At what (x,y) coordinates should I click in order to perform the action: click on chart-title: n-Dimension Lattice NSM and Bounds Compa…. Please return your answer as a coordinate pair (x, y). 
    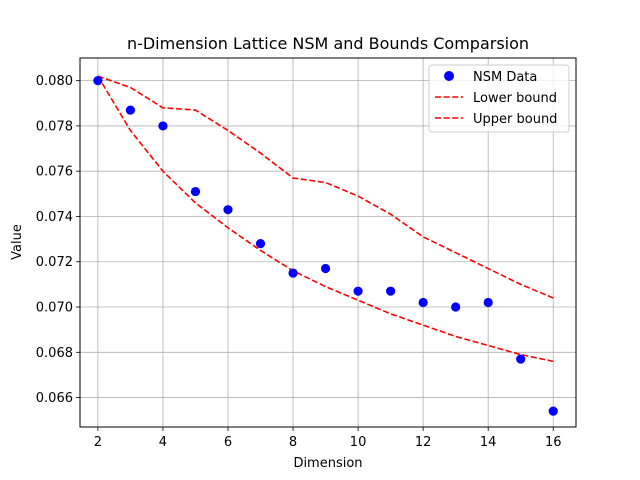
    Looking at the image, I should click on (328, 43).